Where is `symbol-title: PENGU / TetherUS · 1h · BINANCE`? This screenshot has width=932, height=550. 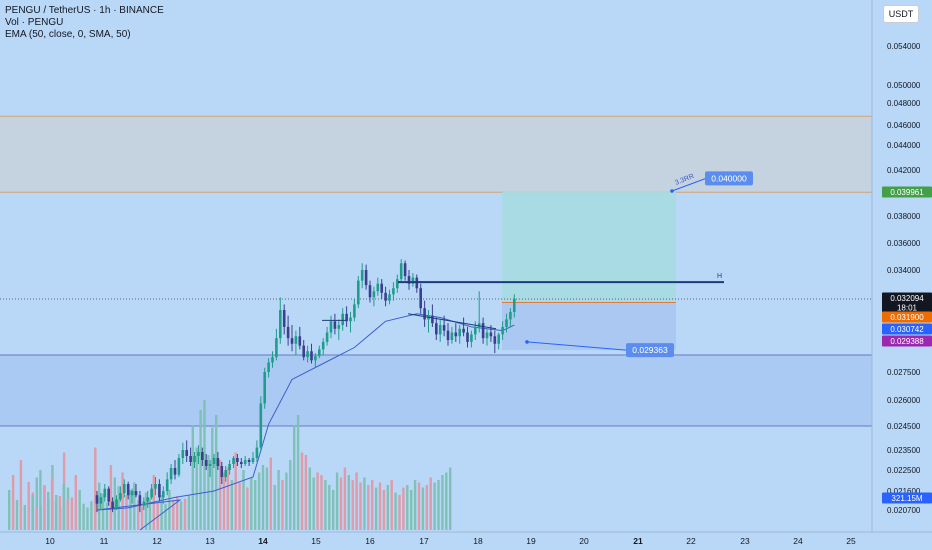
symbol-title: PENGU / TetherUS · 1h · BINANCE is located at coordinates (84, 10).